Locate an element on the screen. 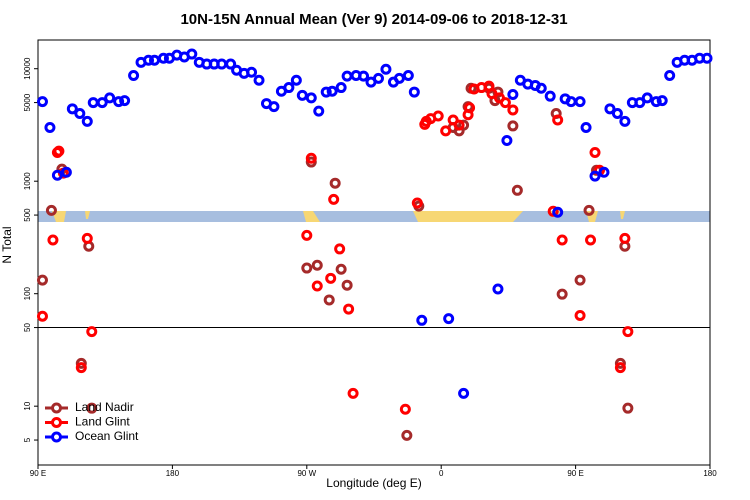 This screenshot has height=500, width=750. y-tick-label: 5 is located at coordinates (27, 439).